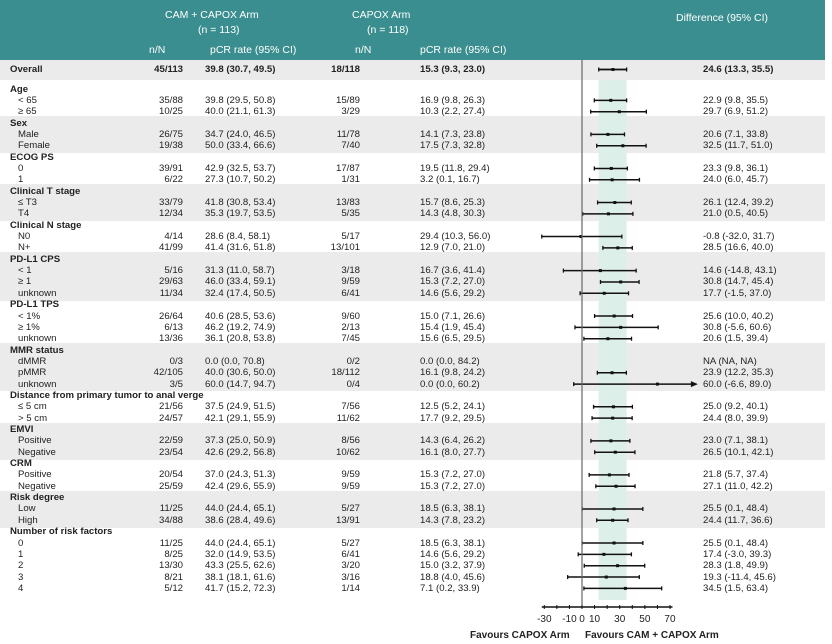  I want to click on capox-pcr-rate: 15.0 (3.2, 37.9), so click(453, 566).